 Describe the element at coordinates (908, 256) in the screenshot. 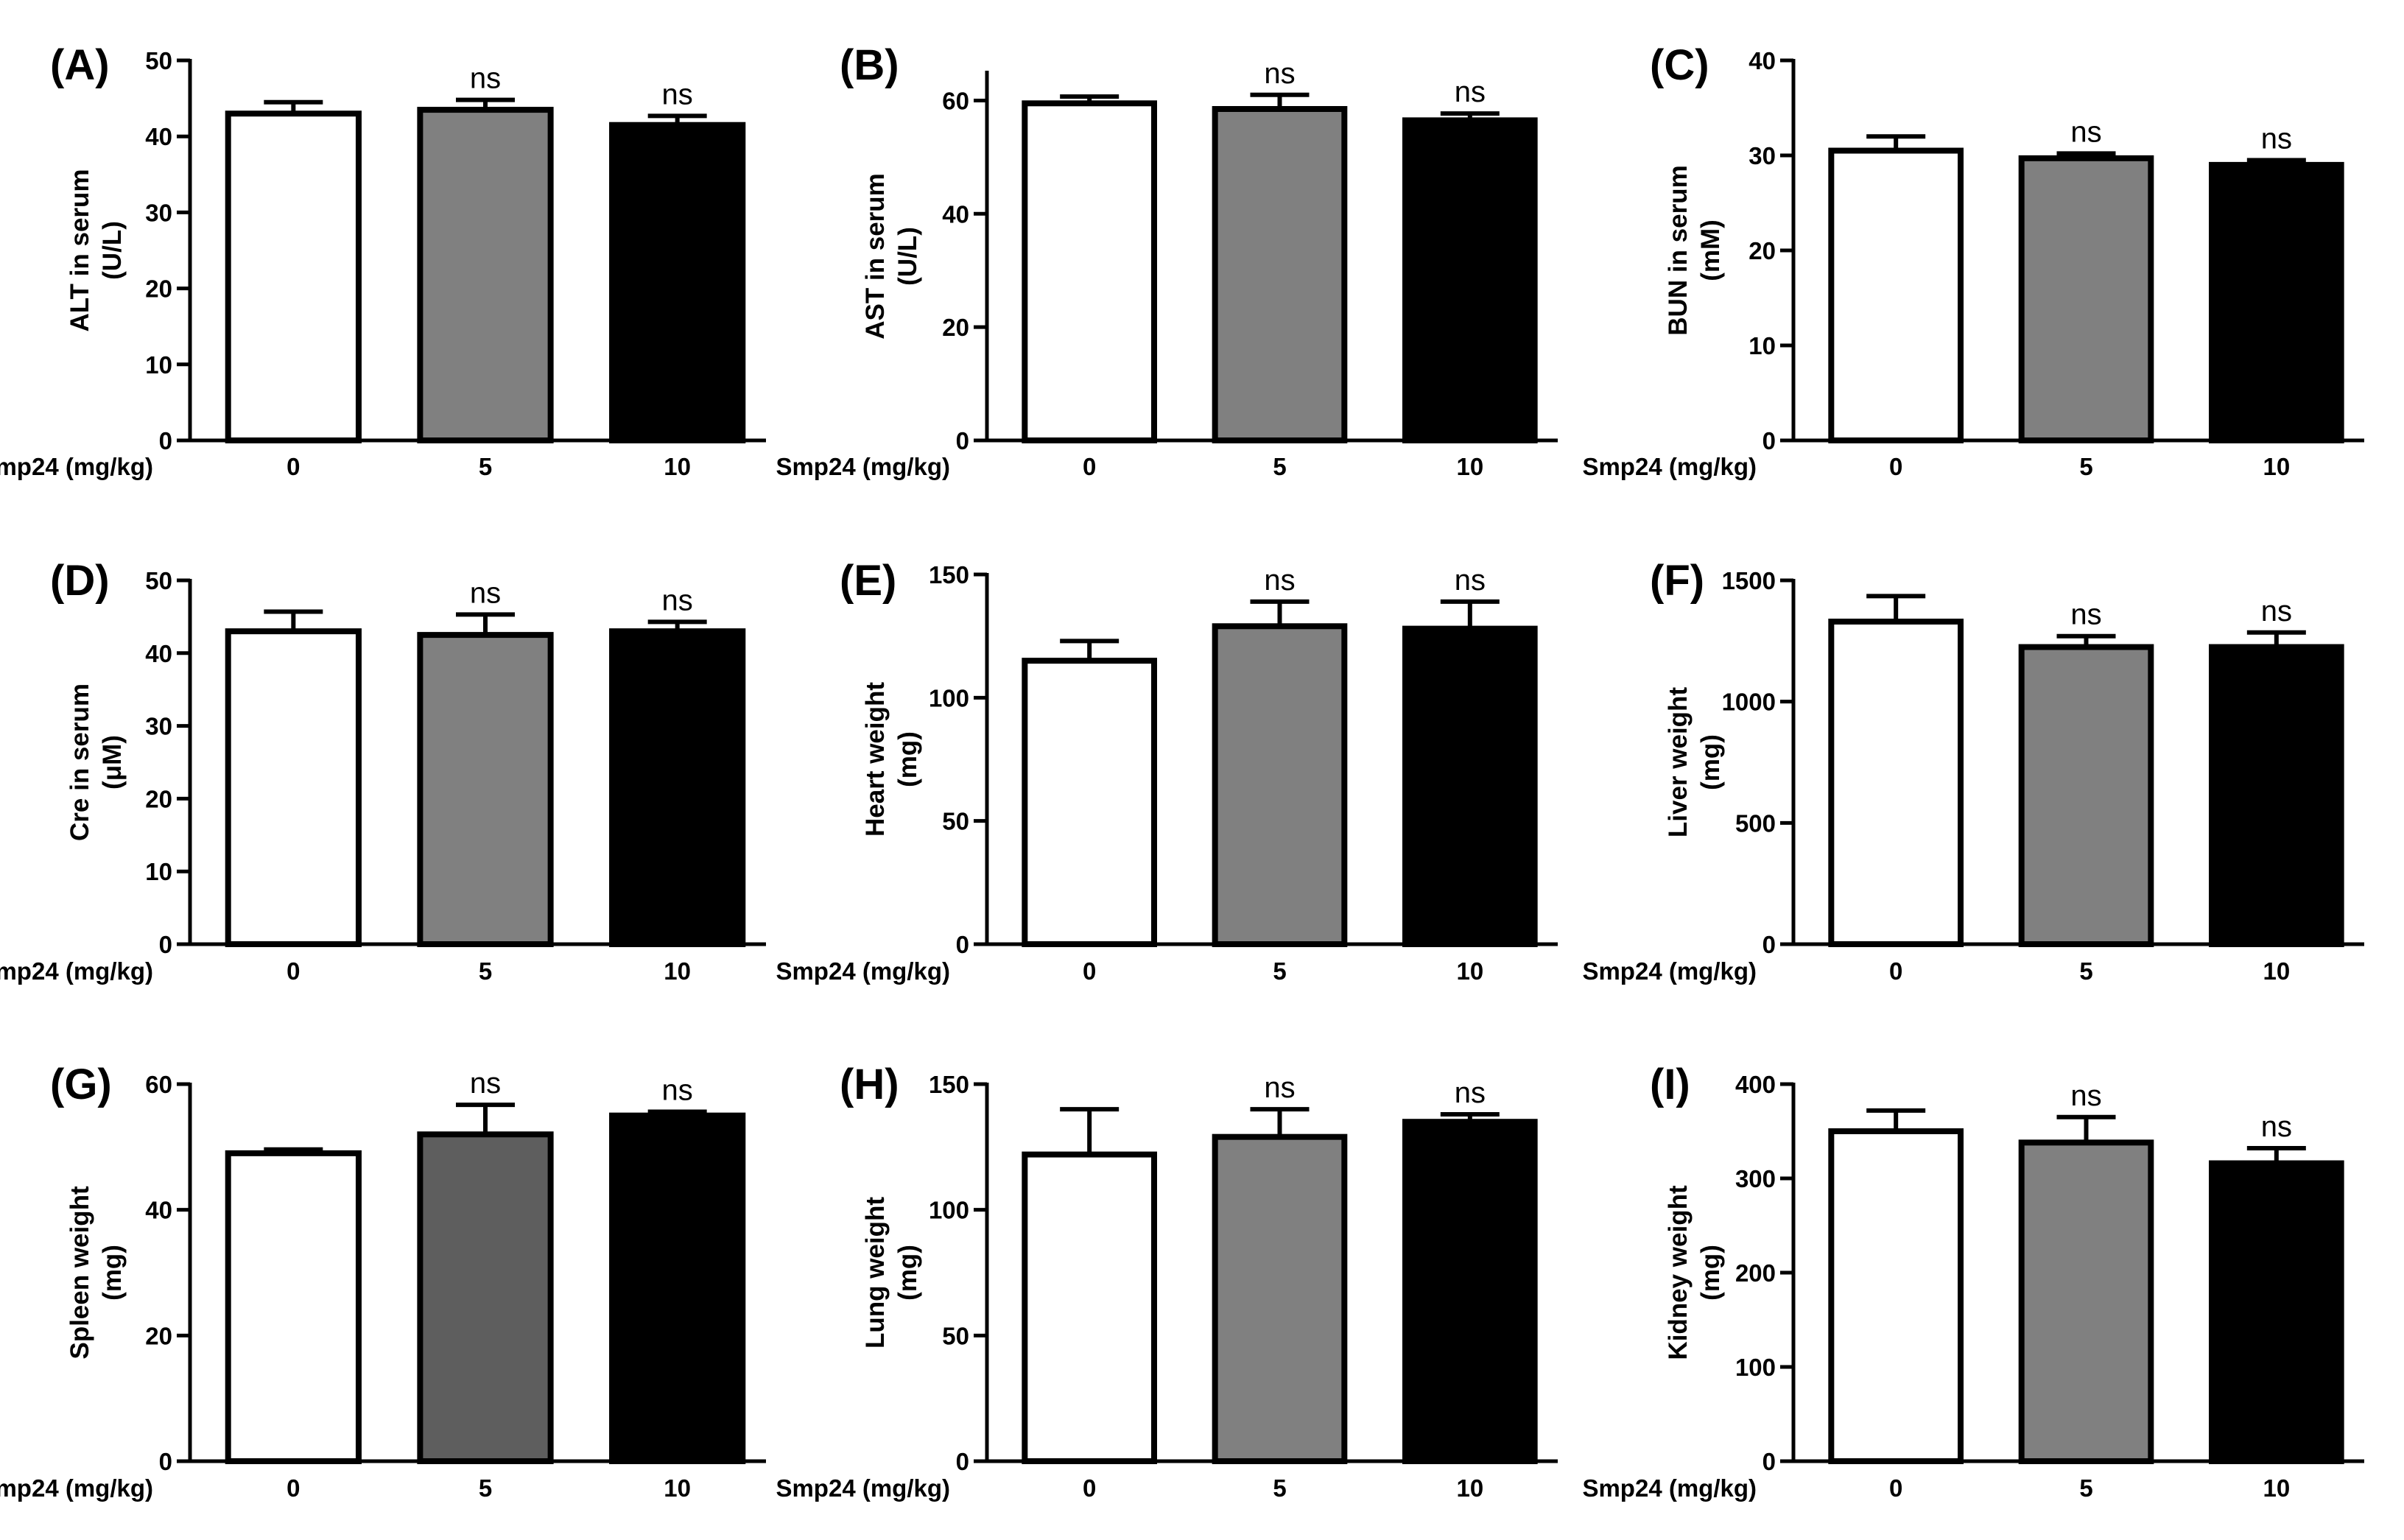

I see `y-axis-unit: (U/L)` at that location.